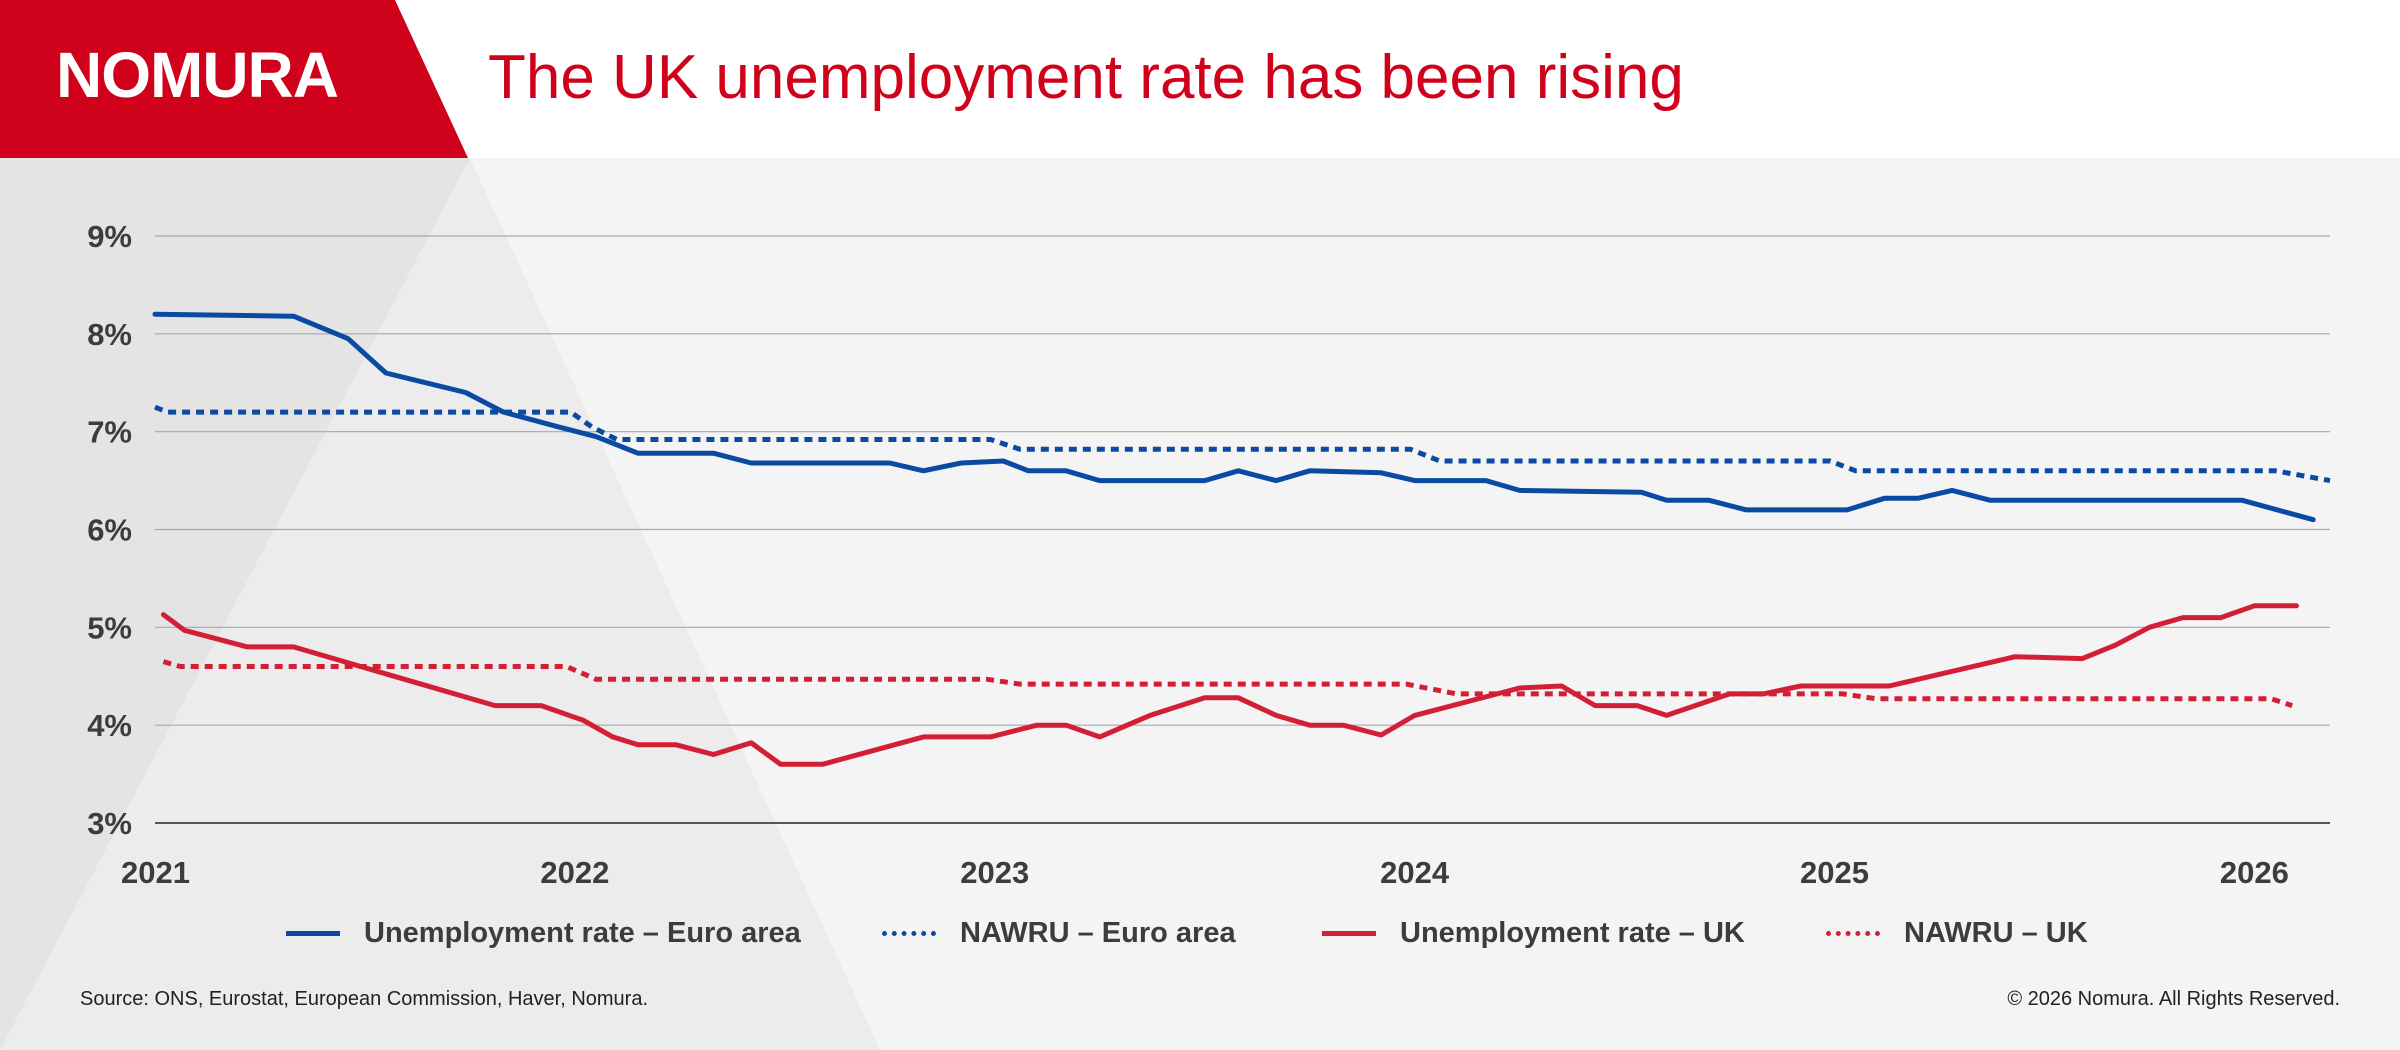 This screenshot has height=1050, width=2400. I want to click on logo-background, so click(234, 79).